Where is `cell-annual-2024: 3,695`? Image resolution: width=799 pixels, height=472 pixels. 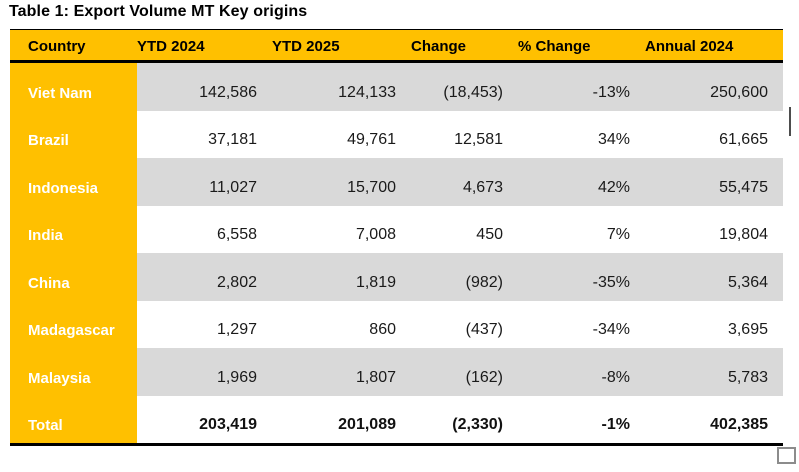 cell-annual-2024: 3,695 is located at coordinates (714, 324).